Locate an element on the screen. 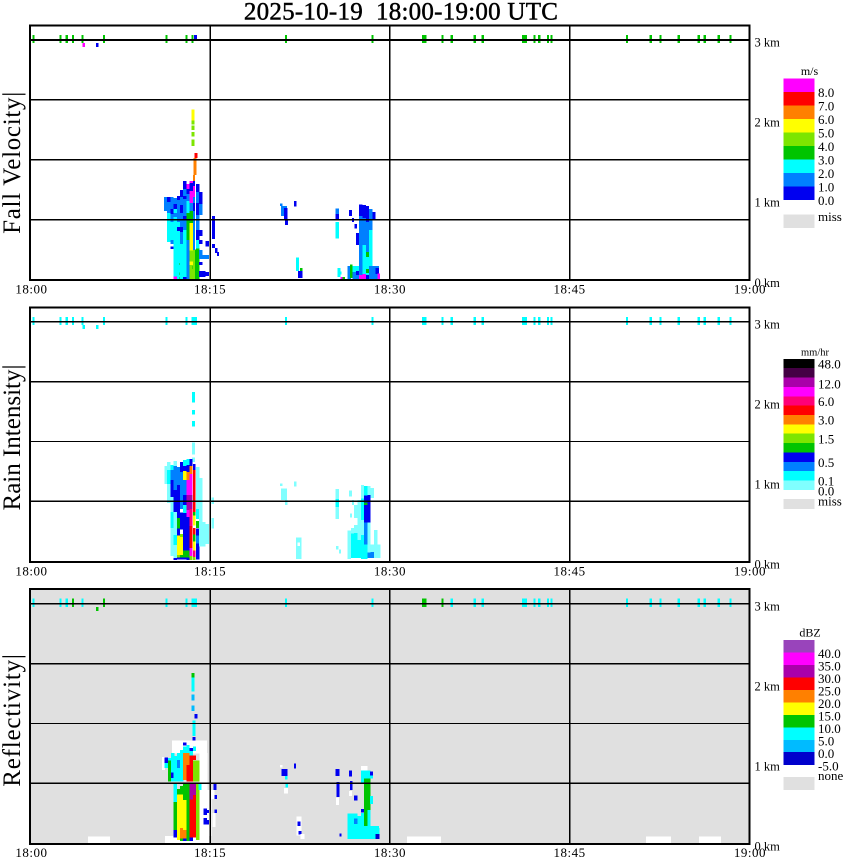 The image size is (850, 868). svg-text: -5.0 is located at coordinates (828, 765).